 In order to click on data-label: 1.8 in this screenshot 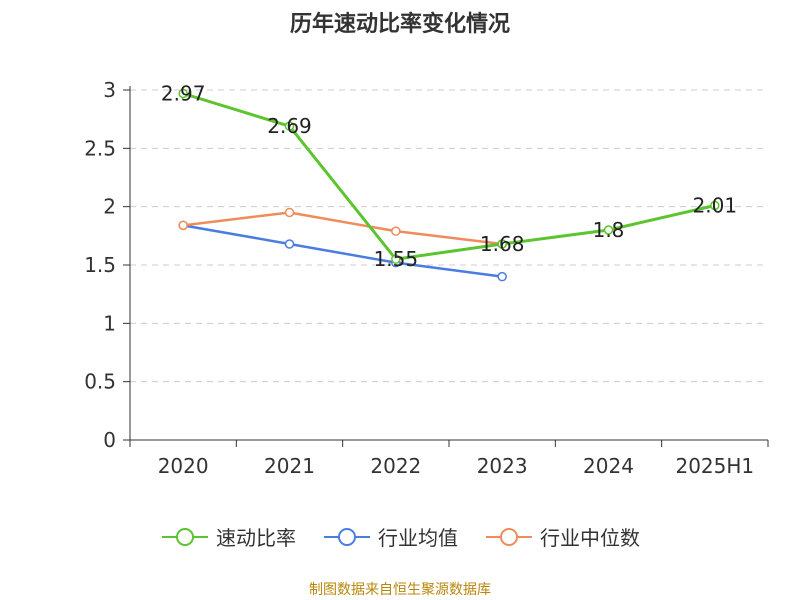, I will do `click(609, 230)`.